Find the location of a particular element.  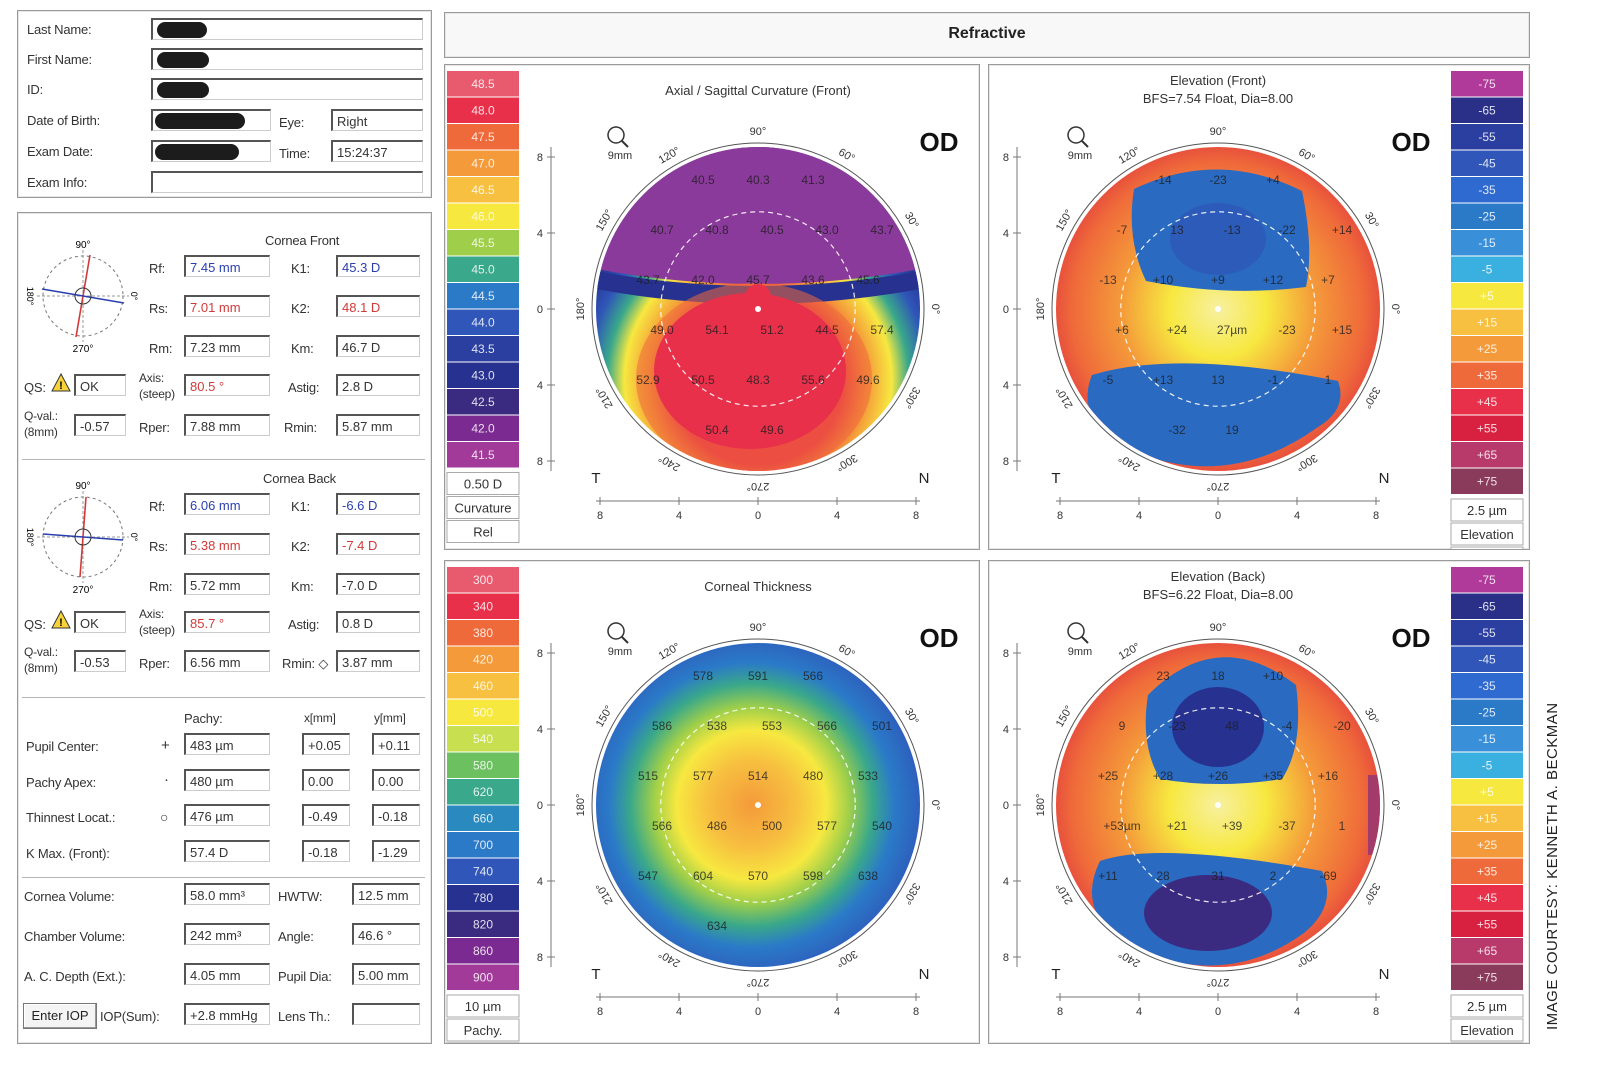

cornea-front-qs-field: OK is located at coordinates (100, 385).